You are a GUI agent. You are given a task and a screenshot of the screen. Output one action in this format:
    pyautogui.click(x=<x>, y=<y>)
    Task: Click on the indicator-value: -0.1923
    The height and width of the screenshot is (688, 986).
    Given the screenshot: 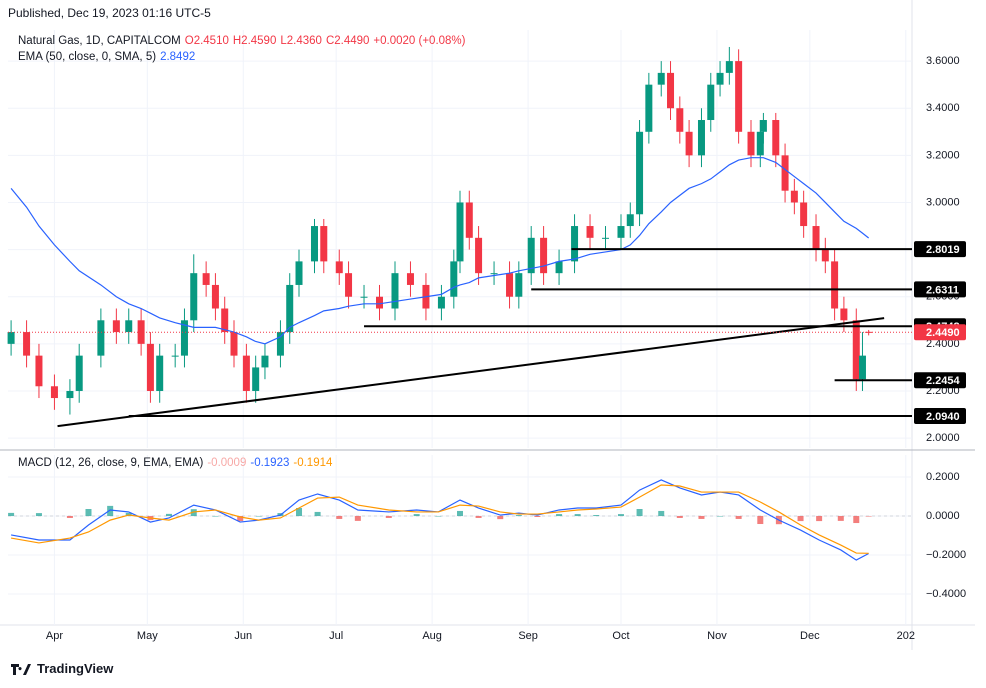 What is the action you would take?
    pyautogui.click(x=270, y=463)
    